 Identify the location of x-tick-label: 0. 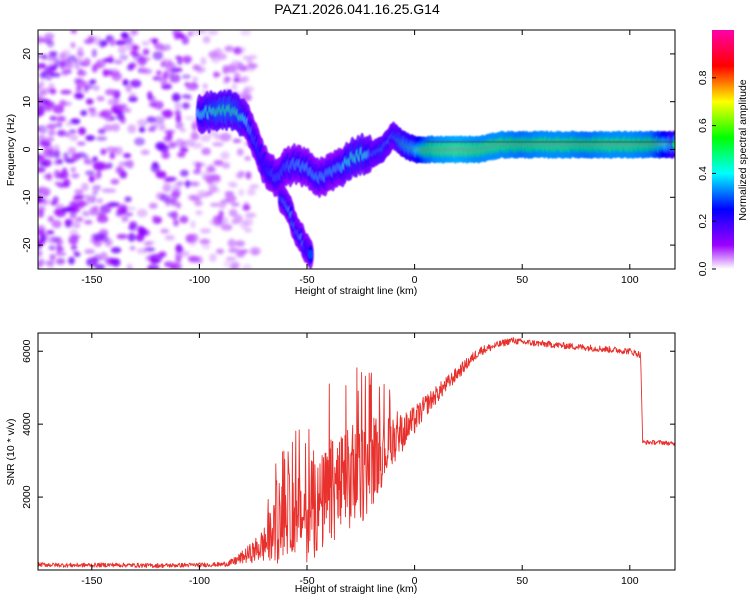
(415, 280).